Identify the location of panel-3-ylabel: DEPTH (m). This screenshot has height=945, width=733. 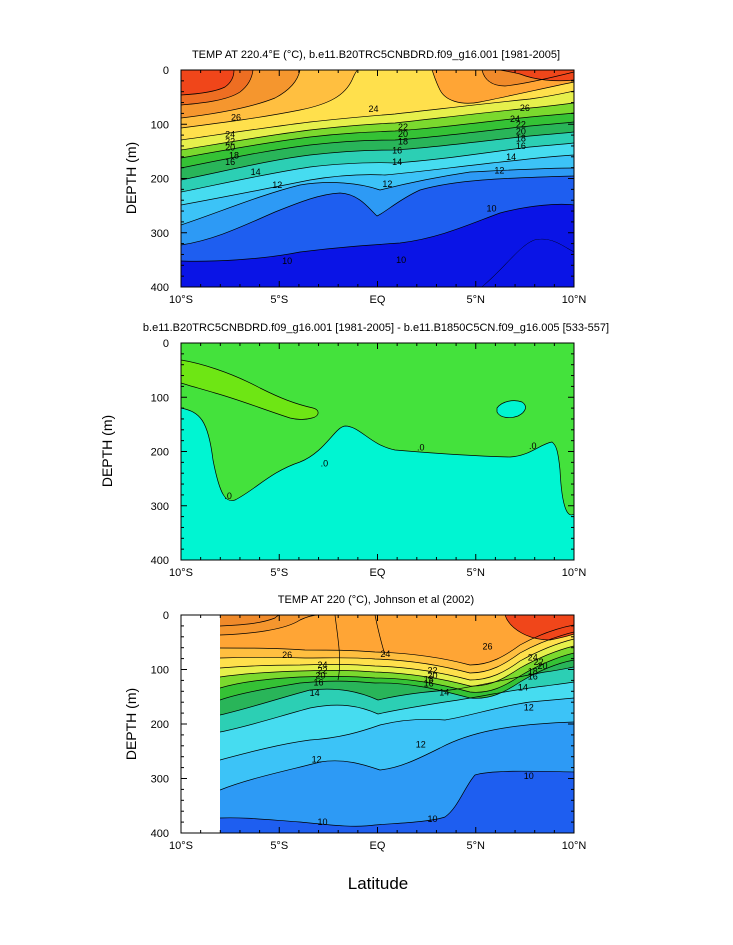
(131, 724).